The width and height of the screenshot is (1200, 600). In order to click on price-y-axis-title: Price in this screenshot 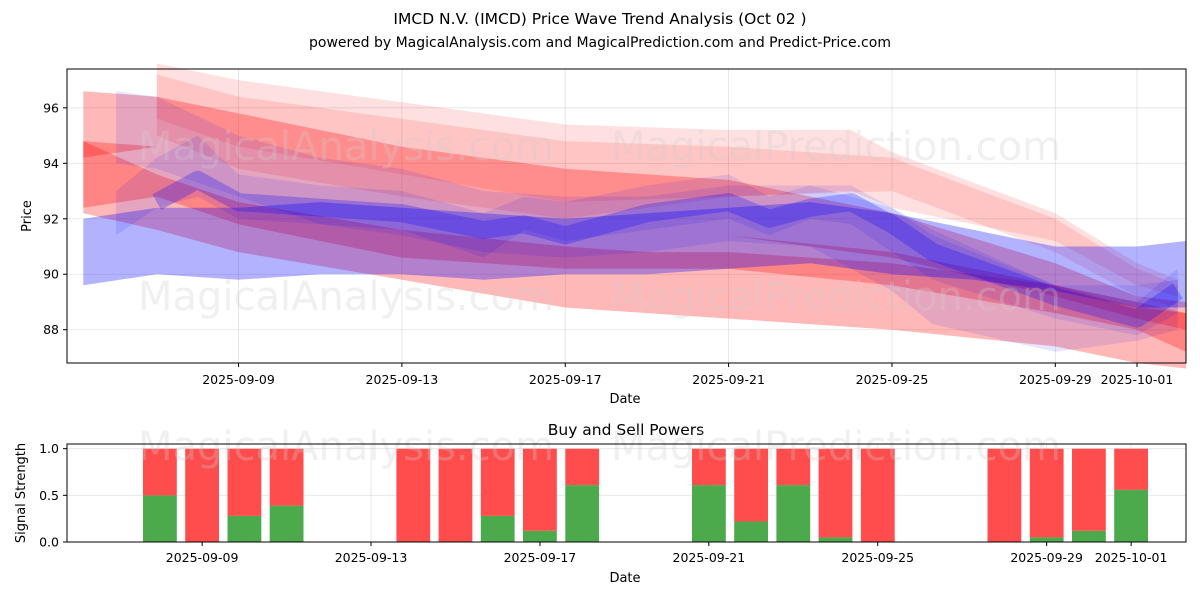, I will do `click(27, 216)`.